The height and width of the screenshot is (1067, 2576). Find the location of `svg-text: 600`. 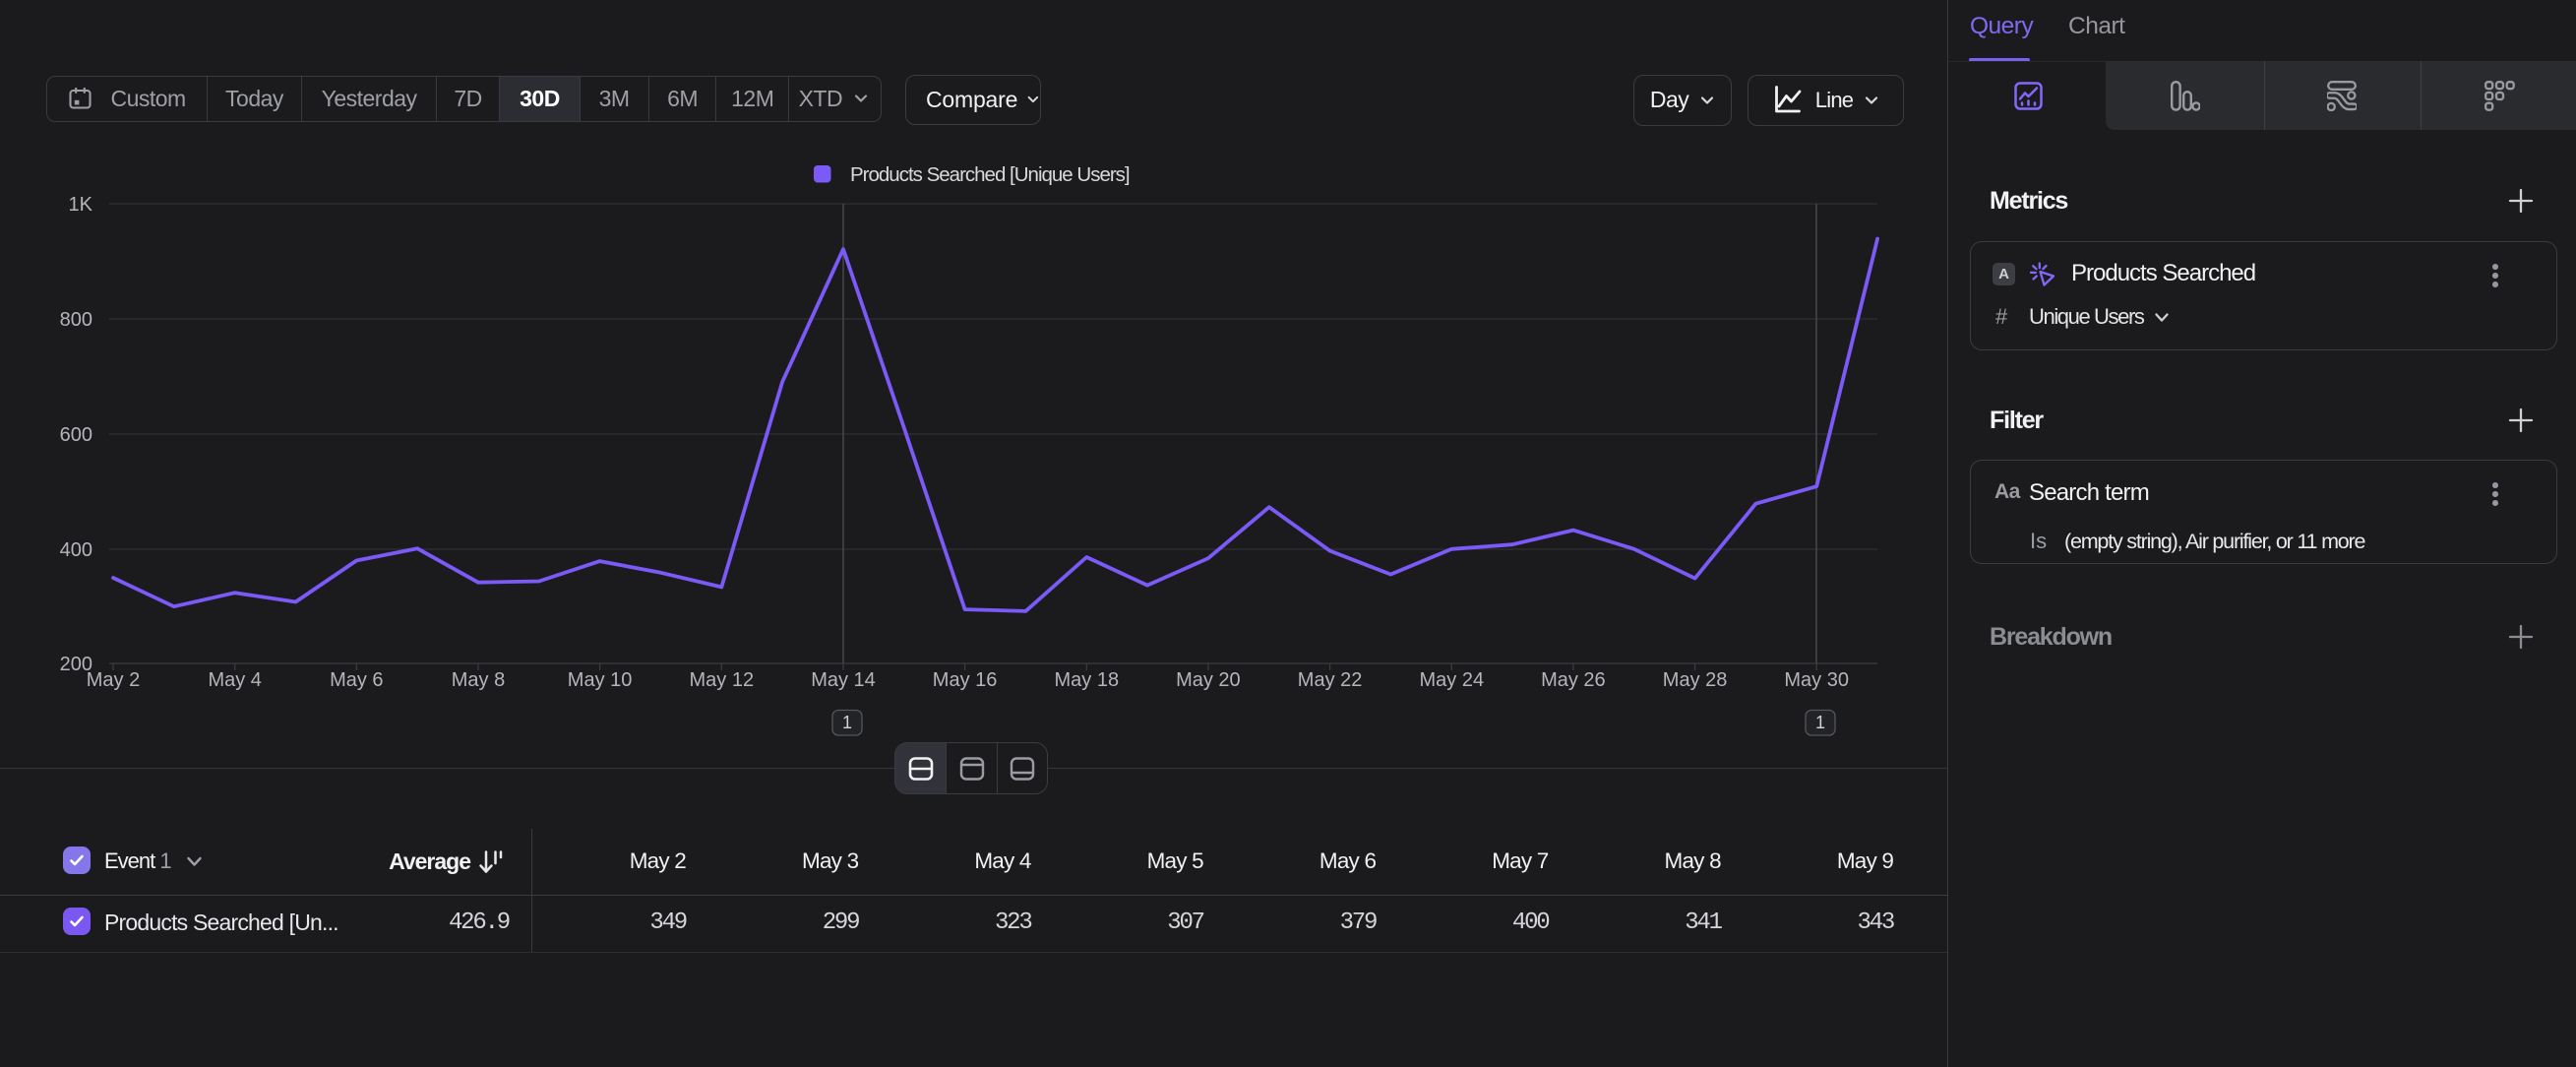

svg-text: 600 is located at coordinates (76, 435).